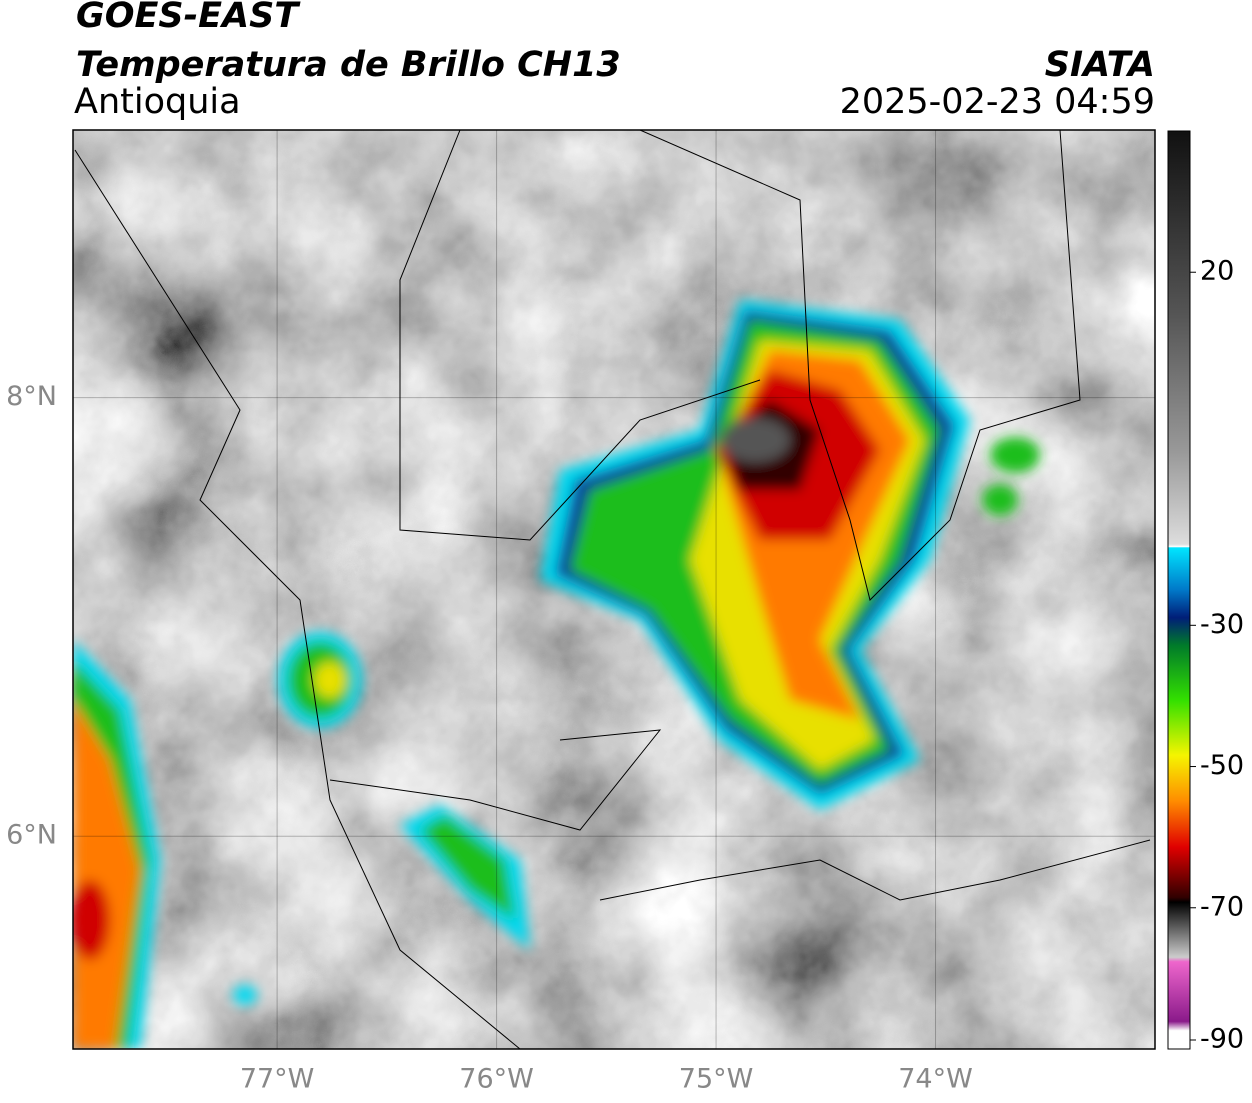 The image size is (1252, 1103). What do you see at coordinates (31, 835) in the screenshot?
I see `y-tick-label: 6°N` at bounding box center [31, 835].